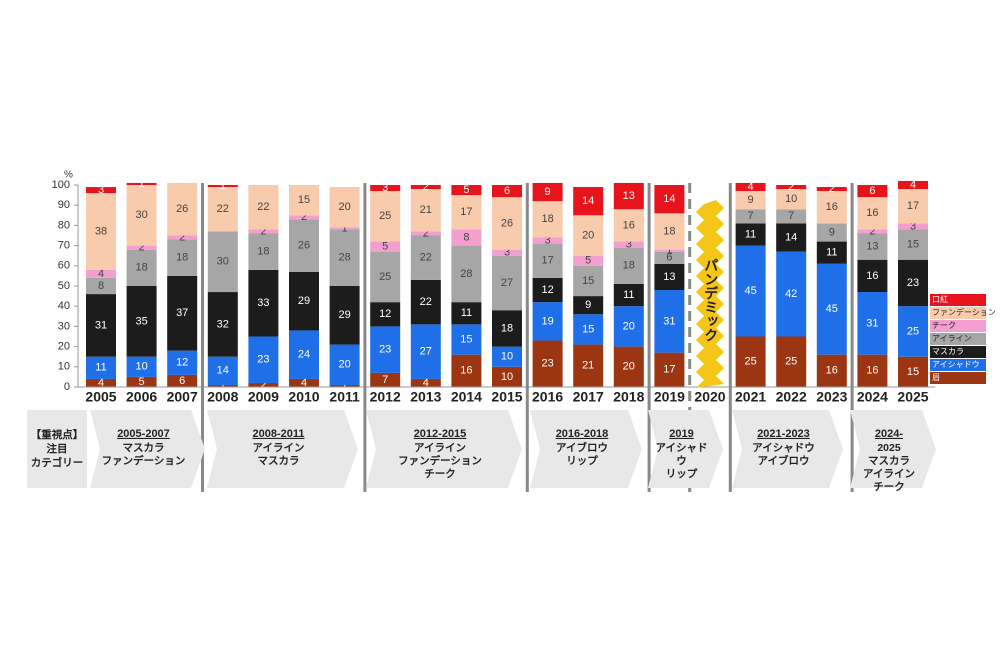 The image size is (1000, 670). I want to click on data-label: 19, so click(547, 321).